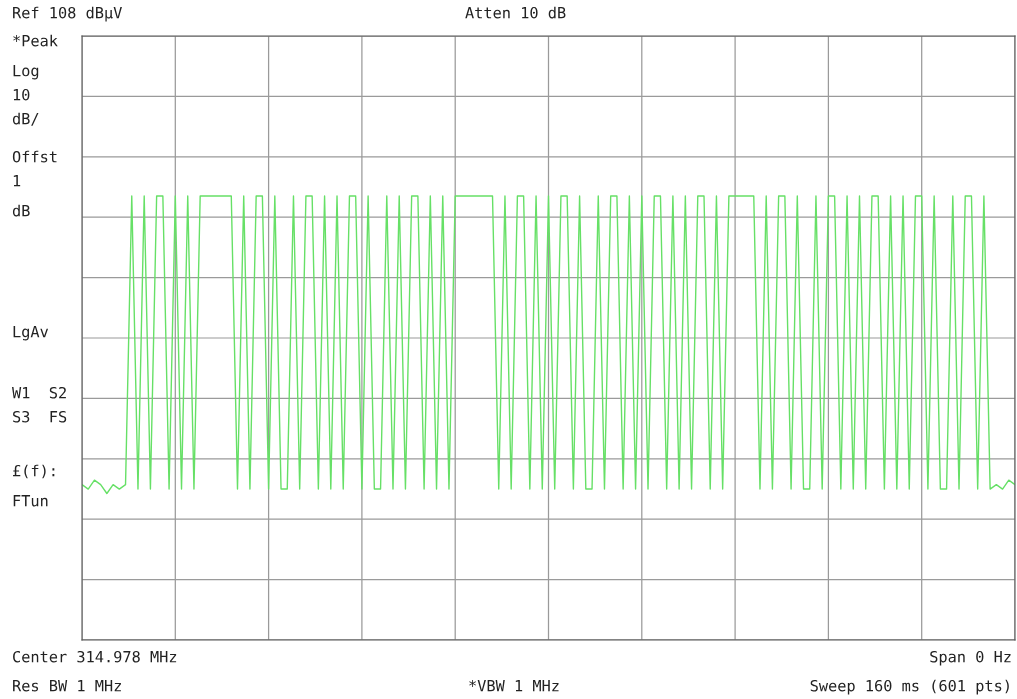 The image size is (1017, 699). Describe the element at coordinates (67, 686) in the screenshot. I see `text: Res BW 1 MHz` at that location.